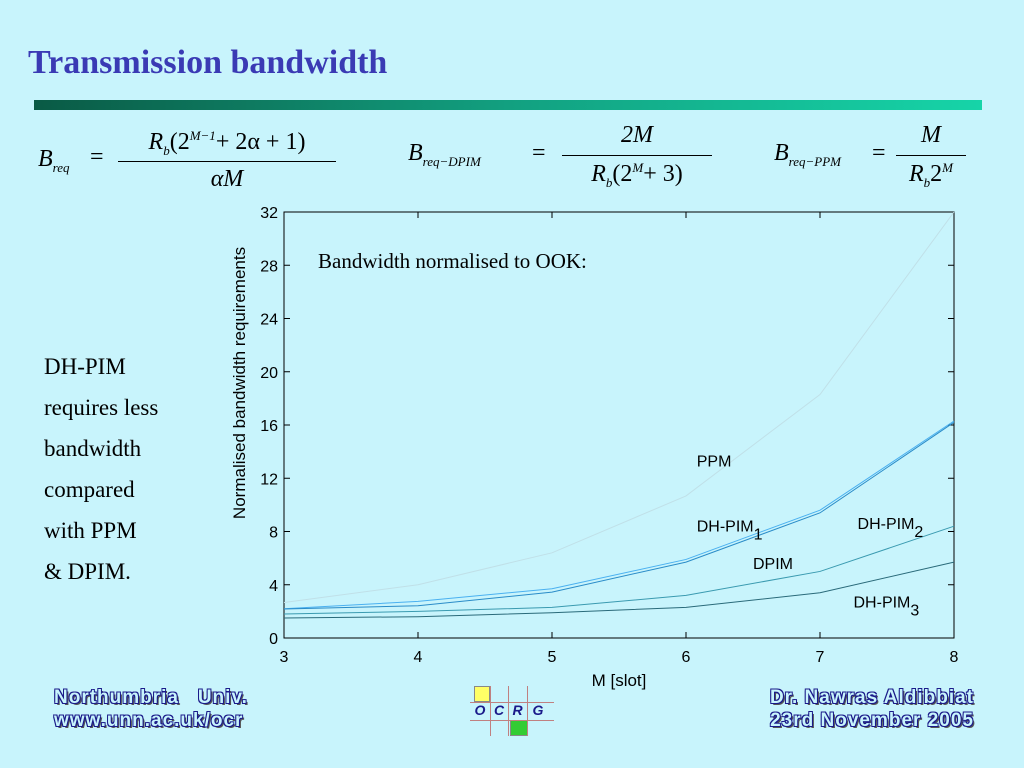 The width and height of the screenshot is (1024, 768). I want to click on formula-lhs: Breq, so click(54, 160).